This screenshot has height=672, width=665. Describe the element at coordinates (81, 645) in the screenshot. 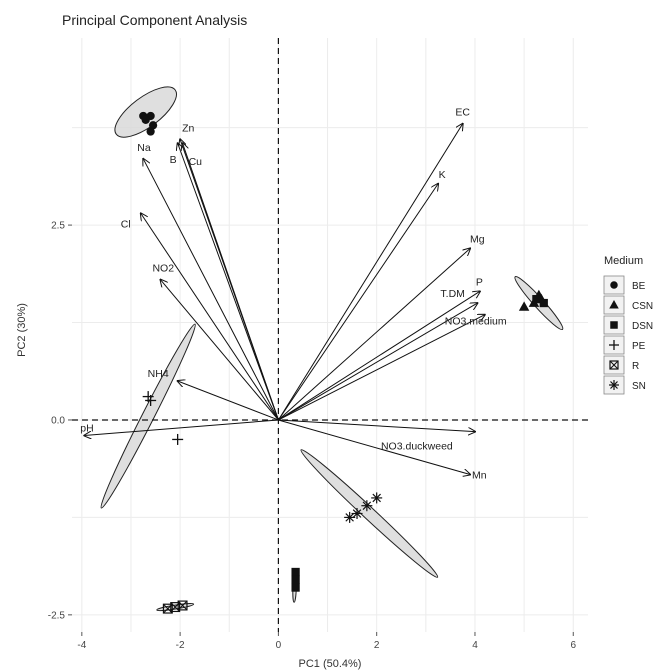

I see `x-tick-label: -4` at that location.